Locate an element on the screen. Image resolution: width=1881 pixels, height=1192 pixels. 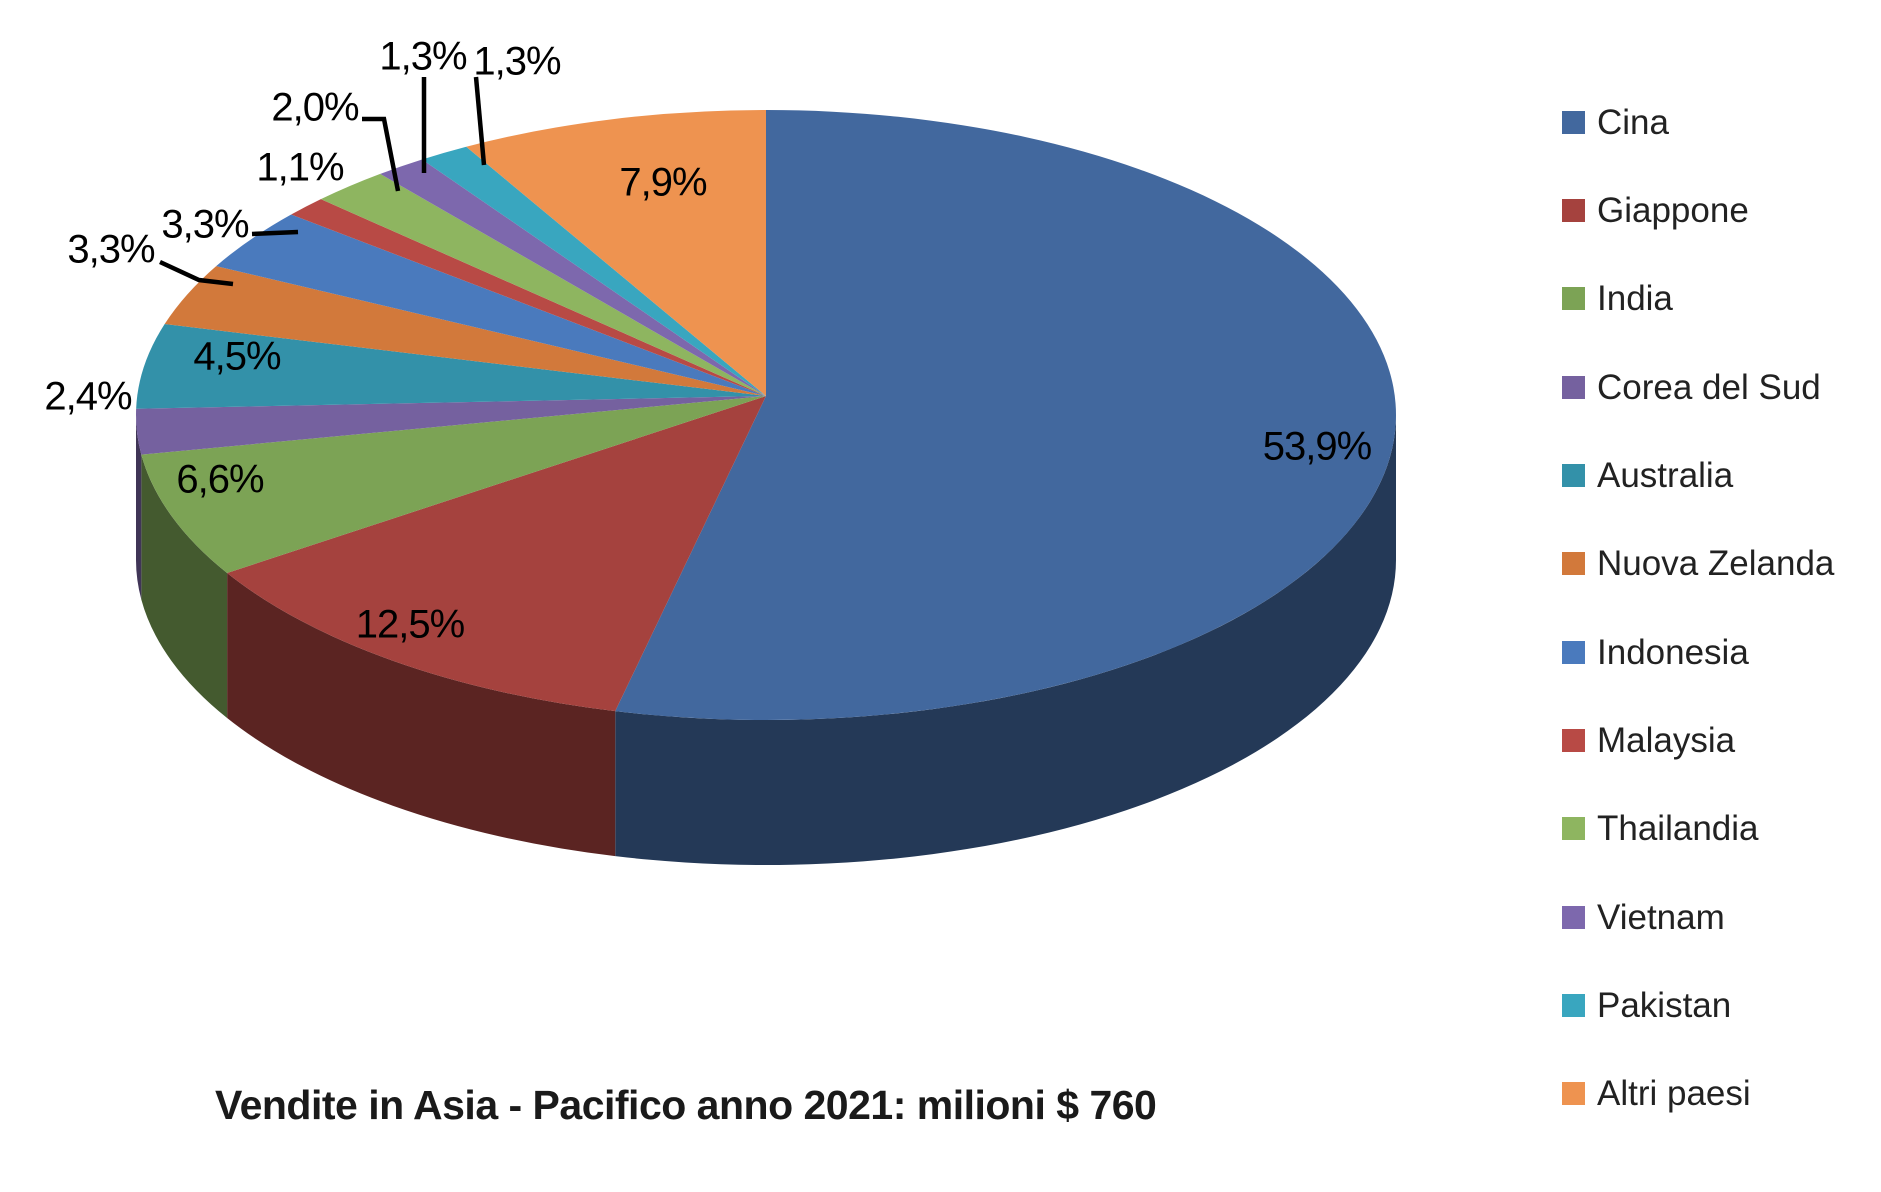
legend-swatch-cina is located at coordinates (1573, 122).